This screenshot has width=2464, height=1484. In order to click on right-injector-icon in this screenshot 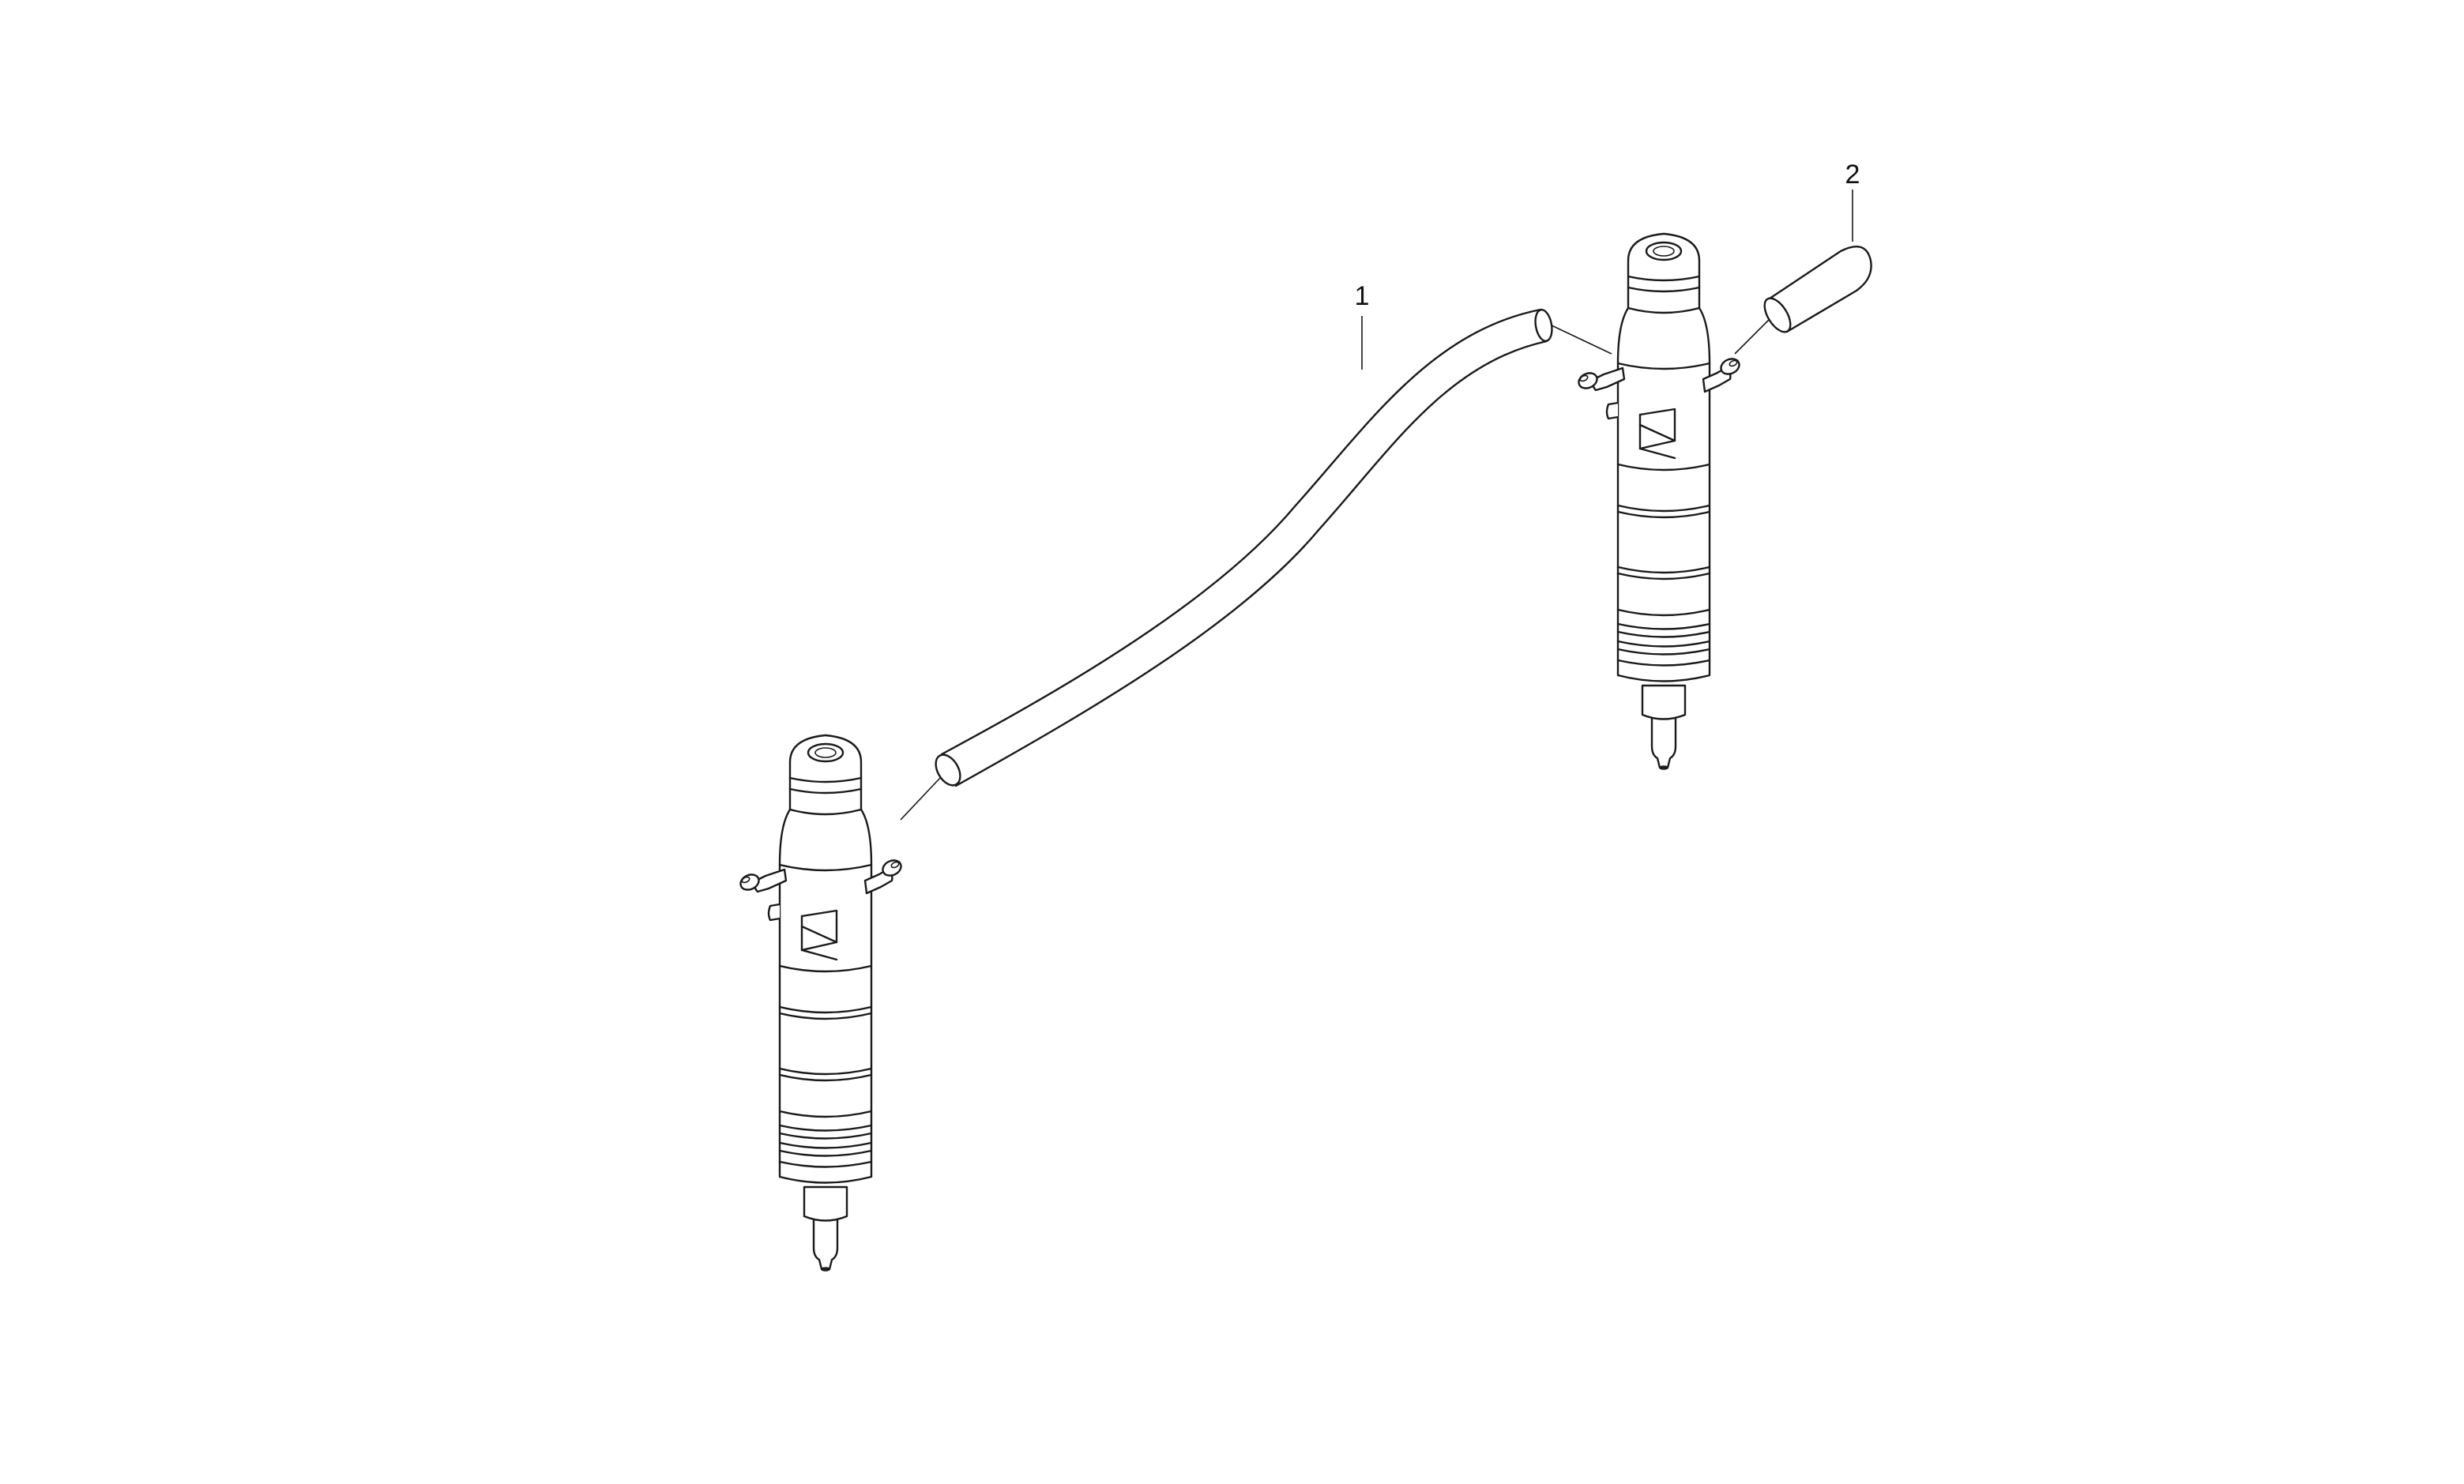, I will do `click(1659, 502)`.